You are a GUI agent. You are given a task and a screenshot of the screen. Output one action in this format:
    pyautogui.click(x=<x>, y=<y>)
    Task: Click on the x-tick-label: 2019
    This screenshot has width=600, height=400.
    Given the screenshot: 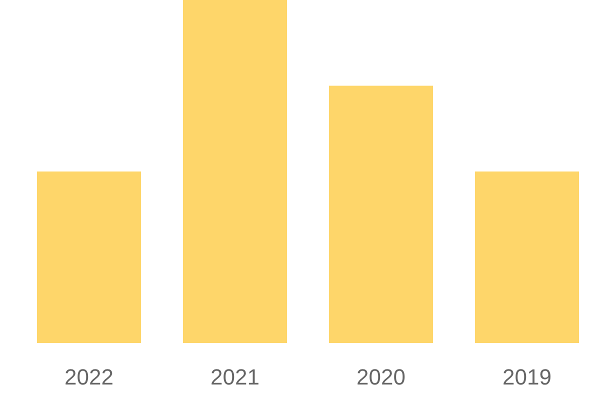 What is the action you would take?
    pyautogui.click(x=527, y=377)
    